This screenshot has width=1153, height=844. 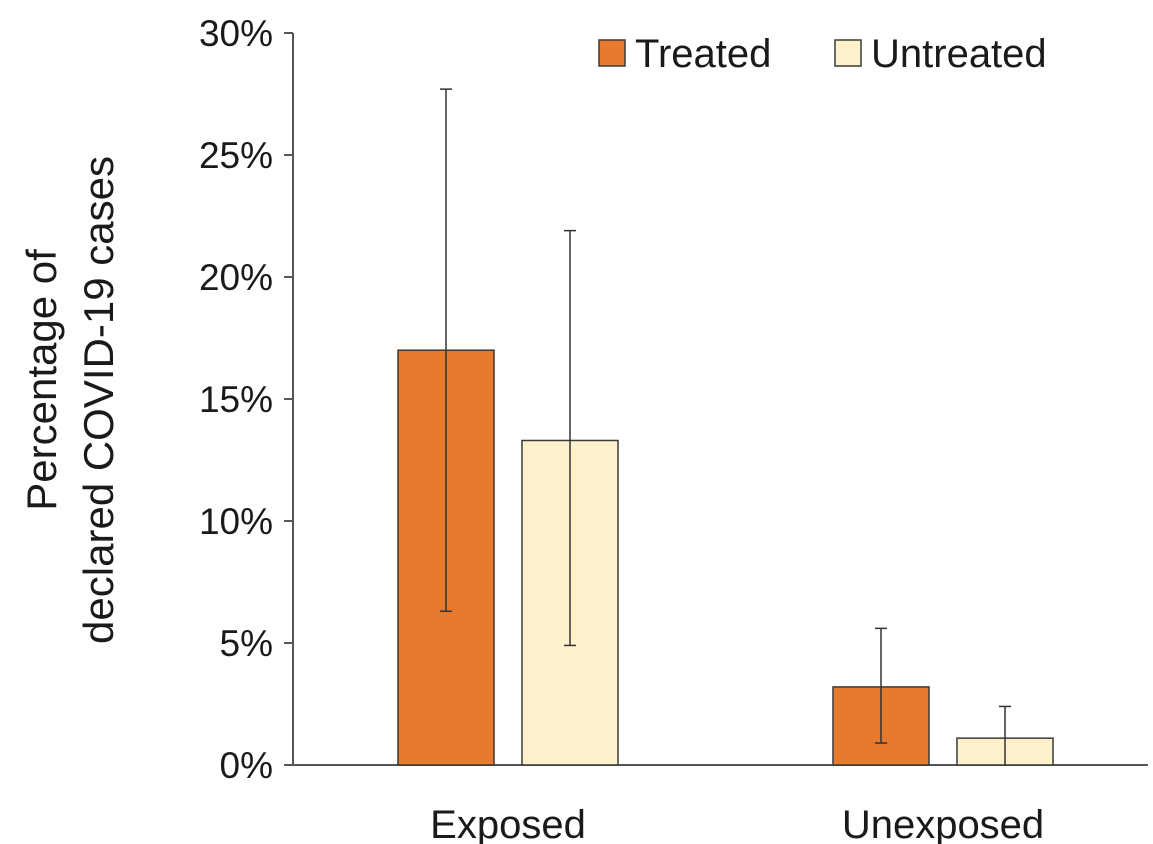 What do you see at coordinates (41, 380) in the screenshot?
I see `y-axis-label-line-1: Percentage of` at bounding box center [41, 380].